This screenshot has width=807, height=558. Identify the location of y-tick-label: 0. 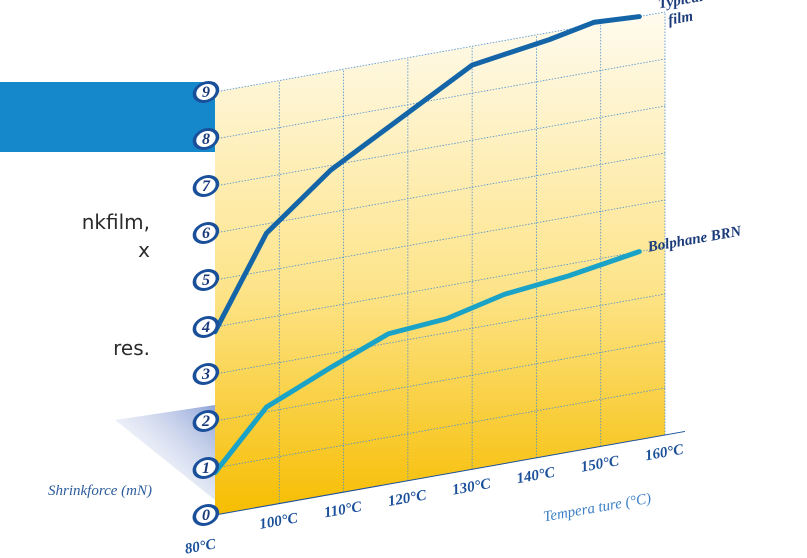
(206, 515).